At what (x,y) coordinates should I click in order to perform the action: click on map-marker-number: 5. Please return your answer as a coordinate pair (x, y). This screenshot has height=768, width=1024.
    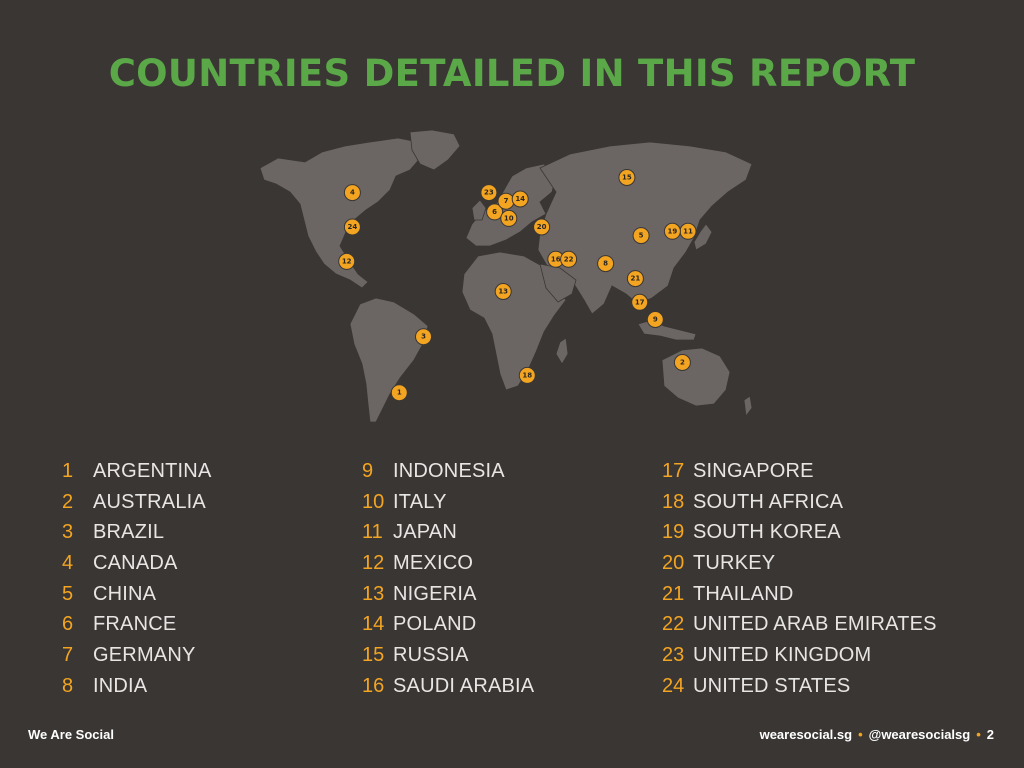
    Looking at the image, I should click on (641, 236).